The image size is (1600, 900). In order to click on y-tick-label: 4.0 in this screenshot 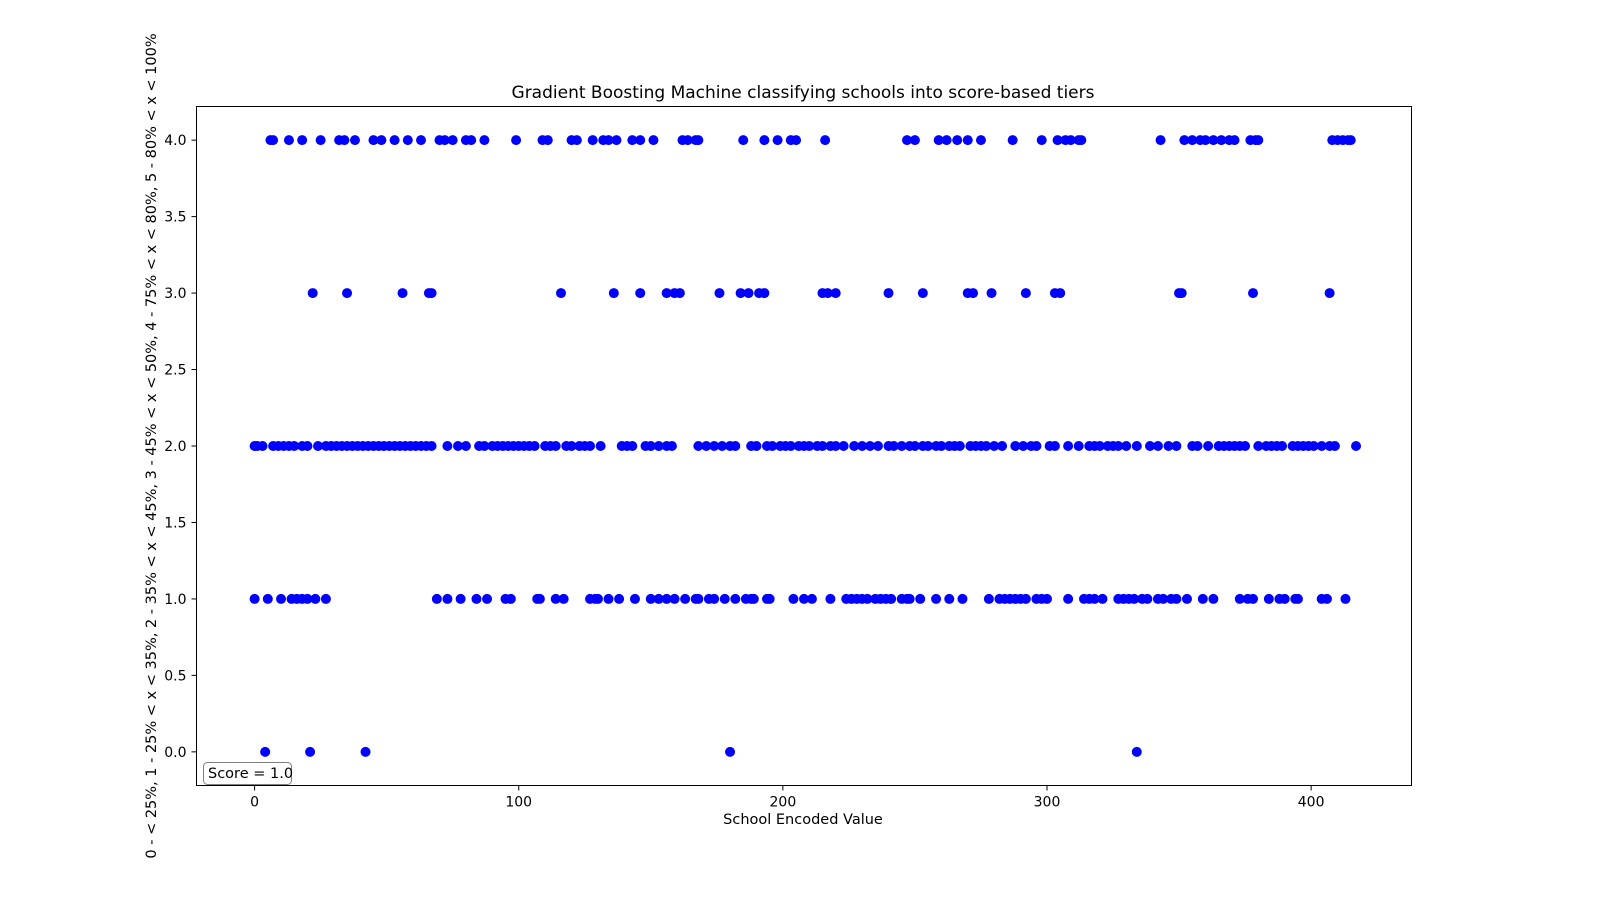, I will do `click(175, 141)`.